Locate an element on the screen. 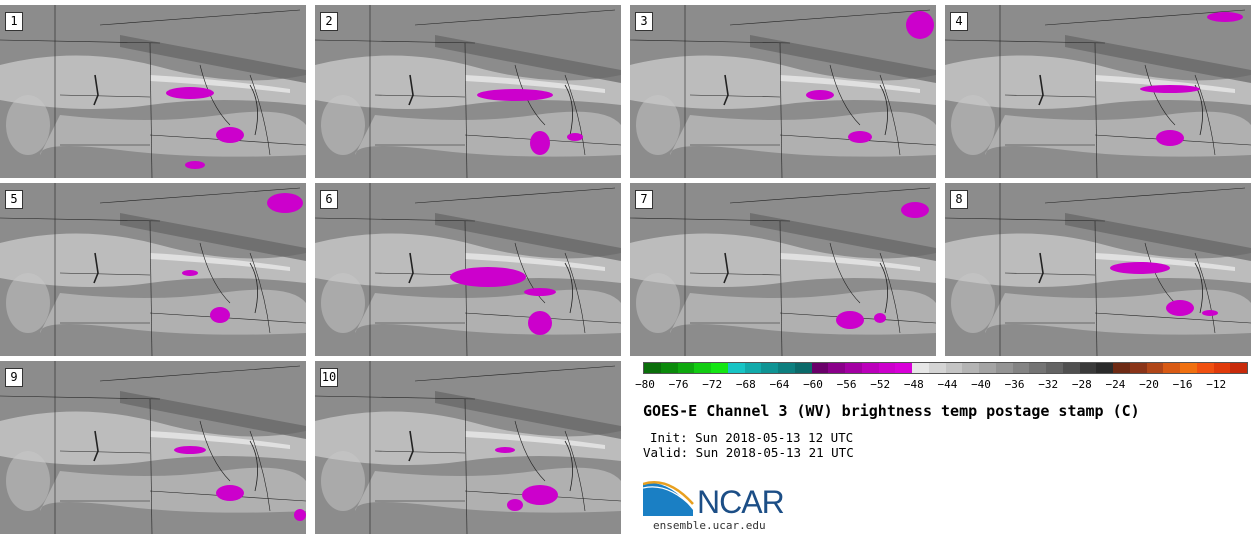 This screenshot has width=1260, height=534. colorbar-tick-label: −60 is located at coordinates (813, 384).